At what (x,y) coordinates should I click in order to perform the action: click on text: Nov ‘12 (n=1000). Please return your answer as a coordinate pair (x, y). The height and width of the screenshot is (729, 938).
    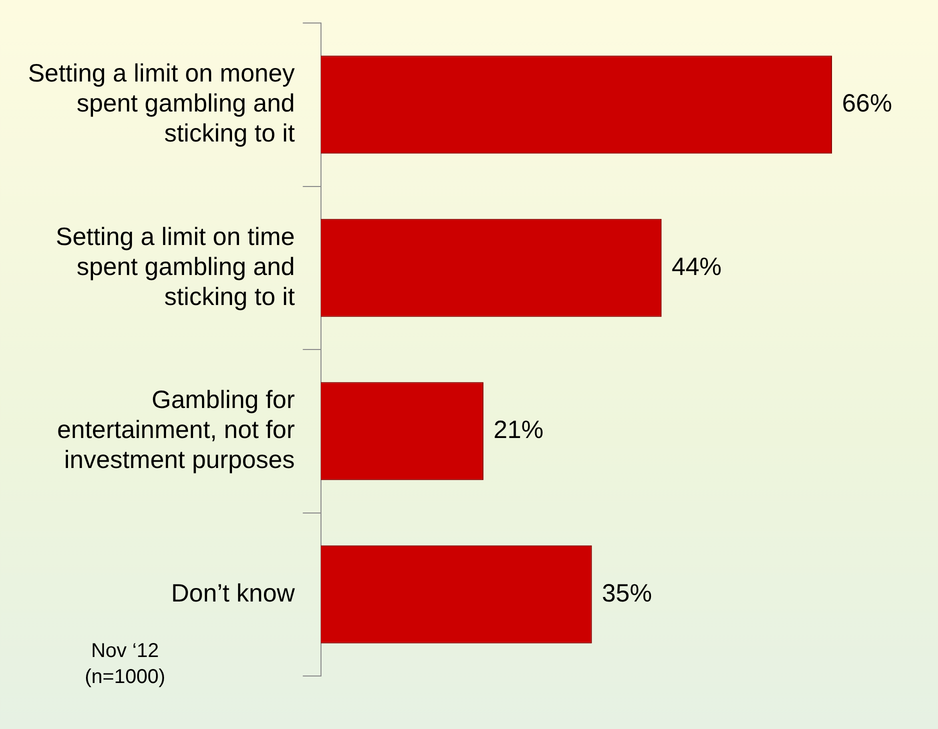
    Looking at the image, I should click on (125, 664).